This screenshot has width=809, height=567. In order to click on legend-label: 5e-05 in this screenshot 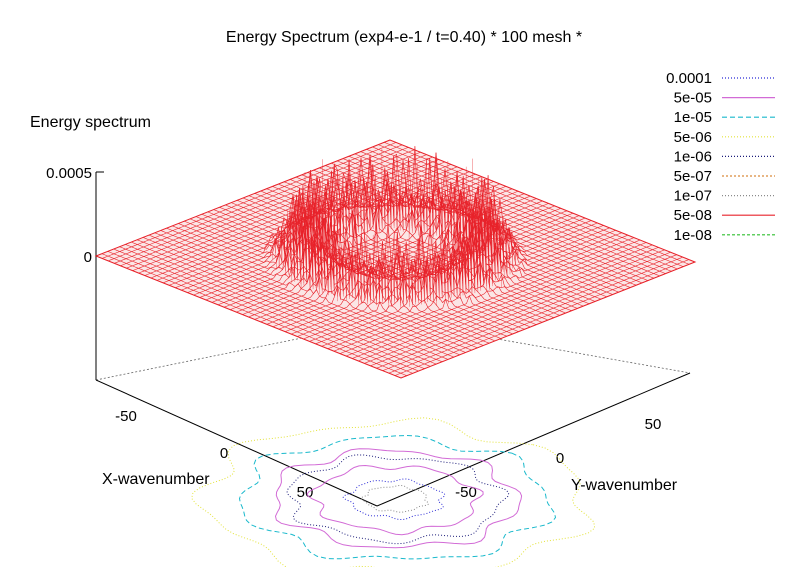, I will do `click(693, 98)`.